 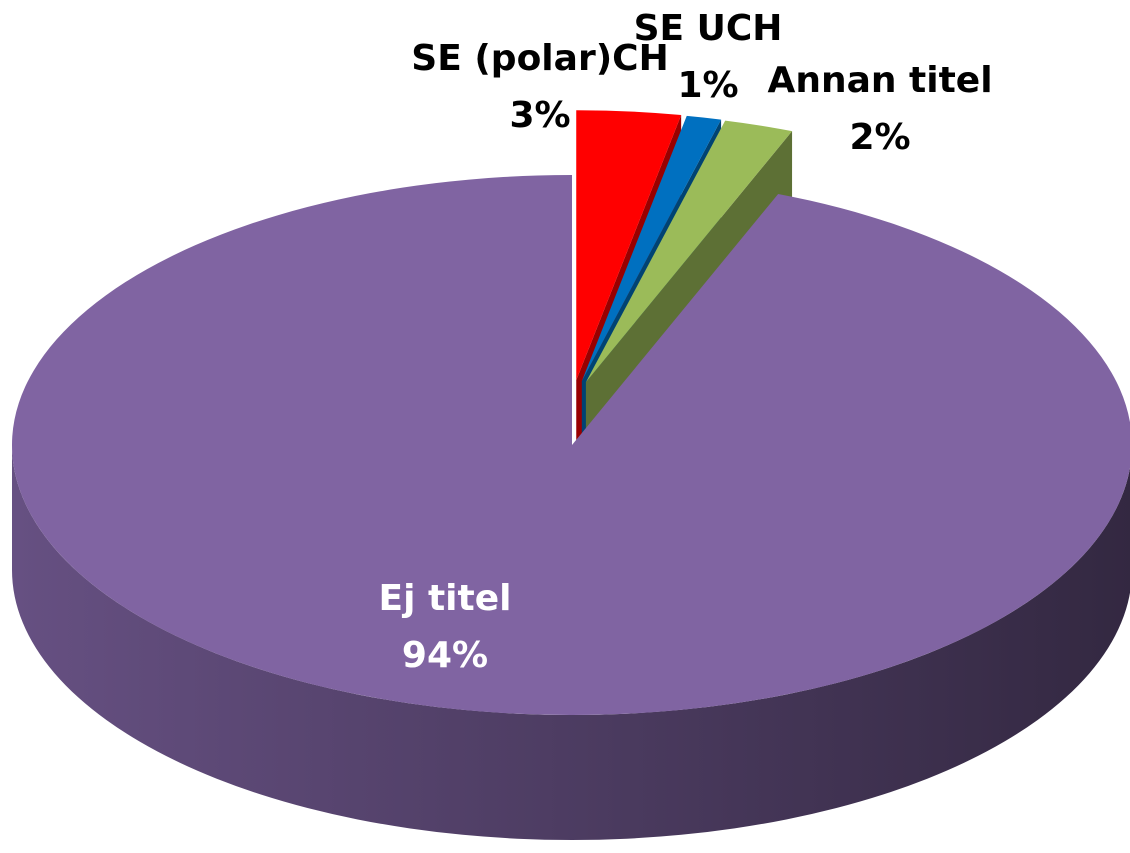 What do you see at coordinates (539, 115) in the screenshot?
I see `slice-value-label: 3%` at bounding box center [539, 115].